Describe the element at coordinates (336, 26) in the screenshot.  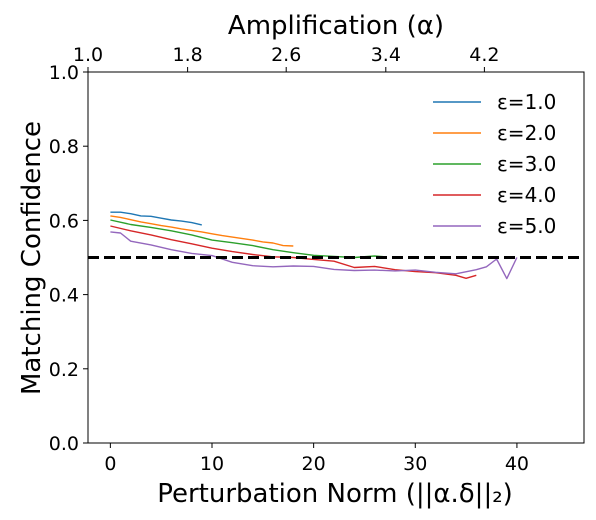
I see `top-axis-label: Amplification (α)` at that location.